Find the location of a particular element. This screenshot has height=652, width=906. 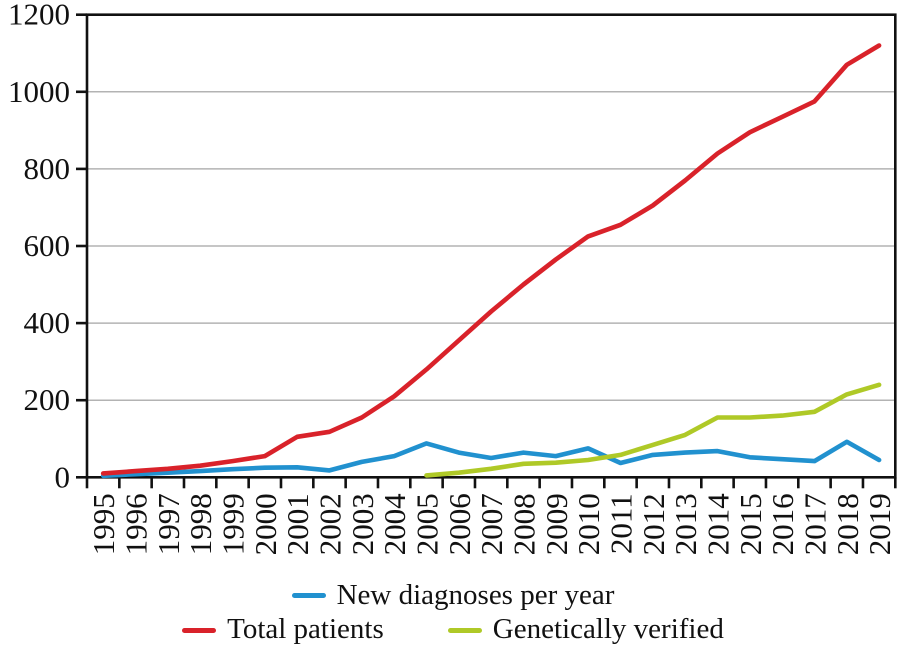

y-tick-label: 800 is located at coordinates (47, 168).